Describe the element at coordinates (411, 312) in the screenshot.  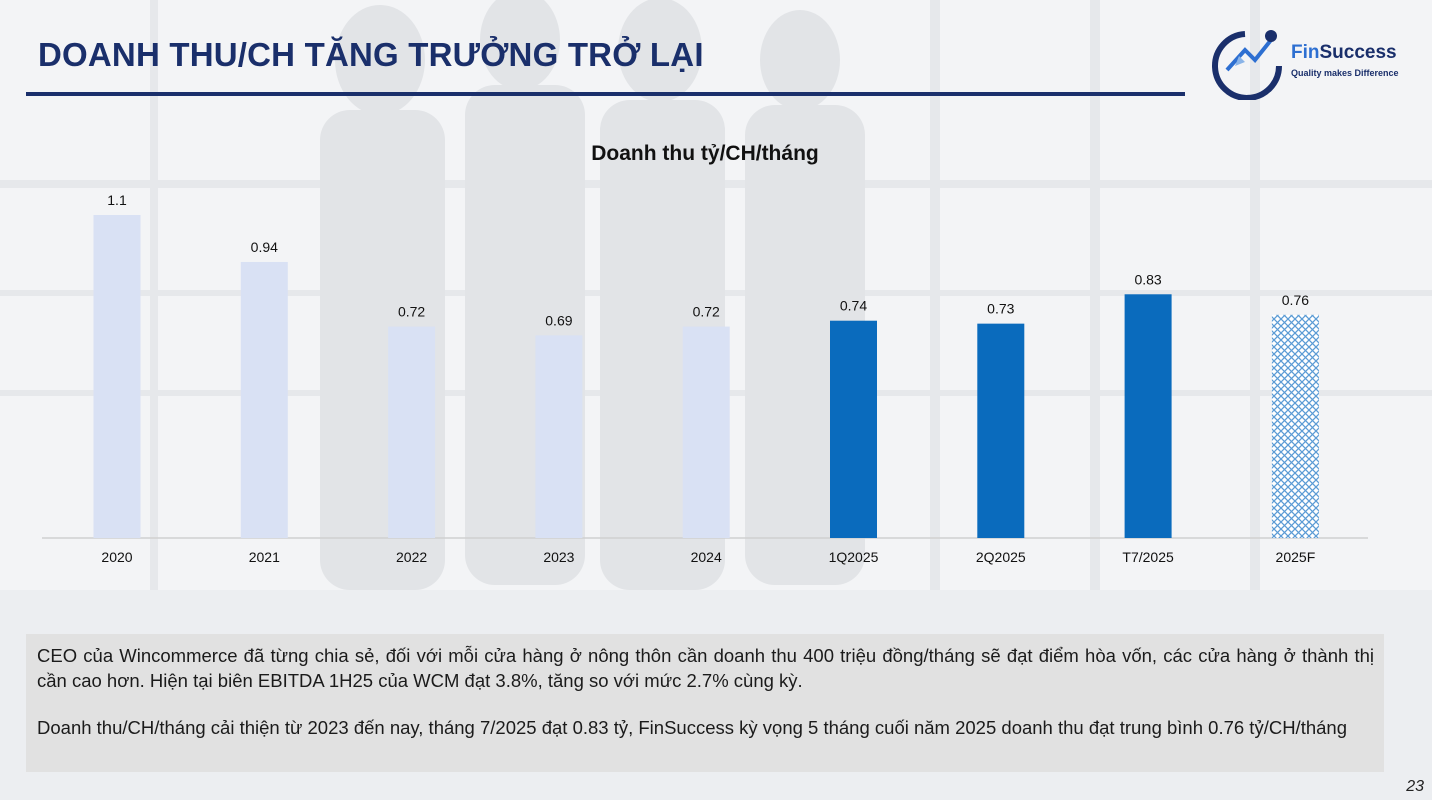
I see `data-label-2022: 0.72` at that location.